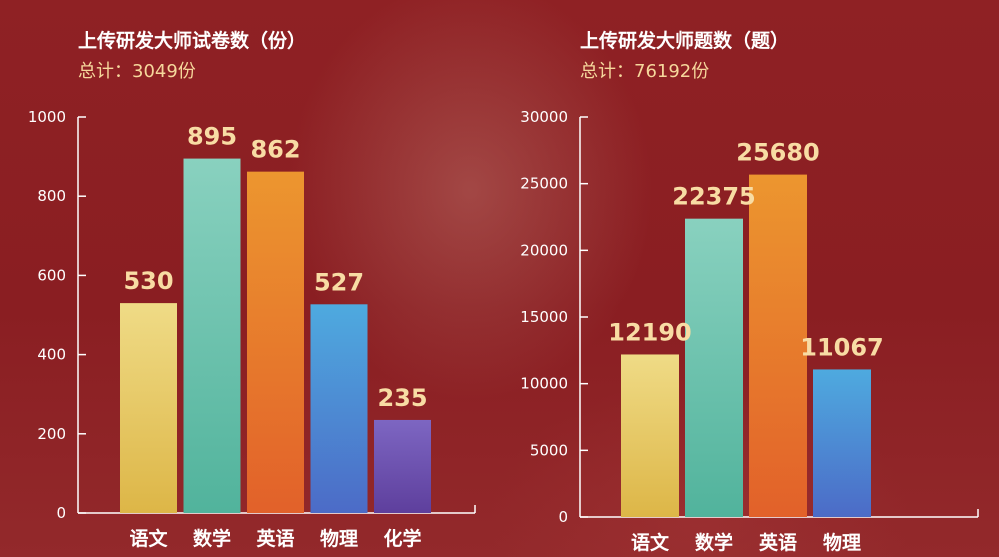 The width and height of the screenshot is (999, 557). Describe the element at coordinates (650, 332) in the screenshot. I see `bar-value-label: 12190` at that location.